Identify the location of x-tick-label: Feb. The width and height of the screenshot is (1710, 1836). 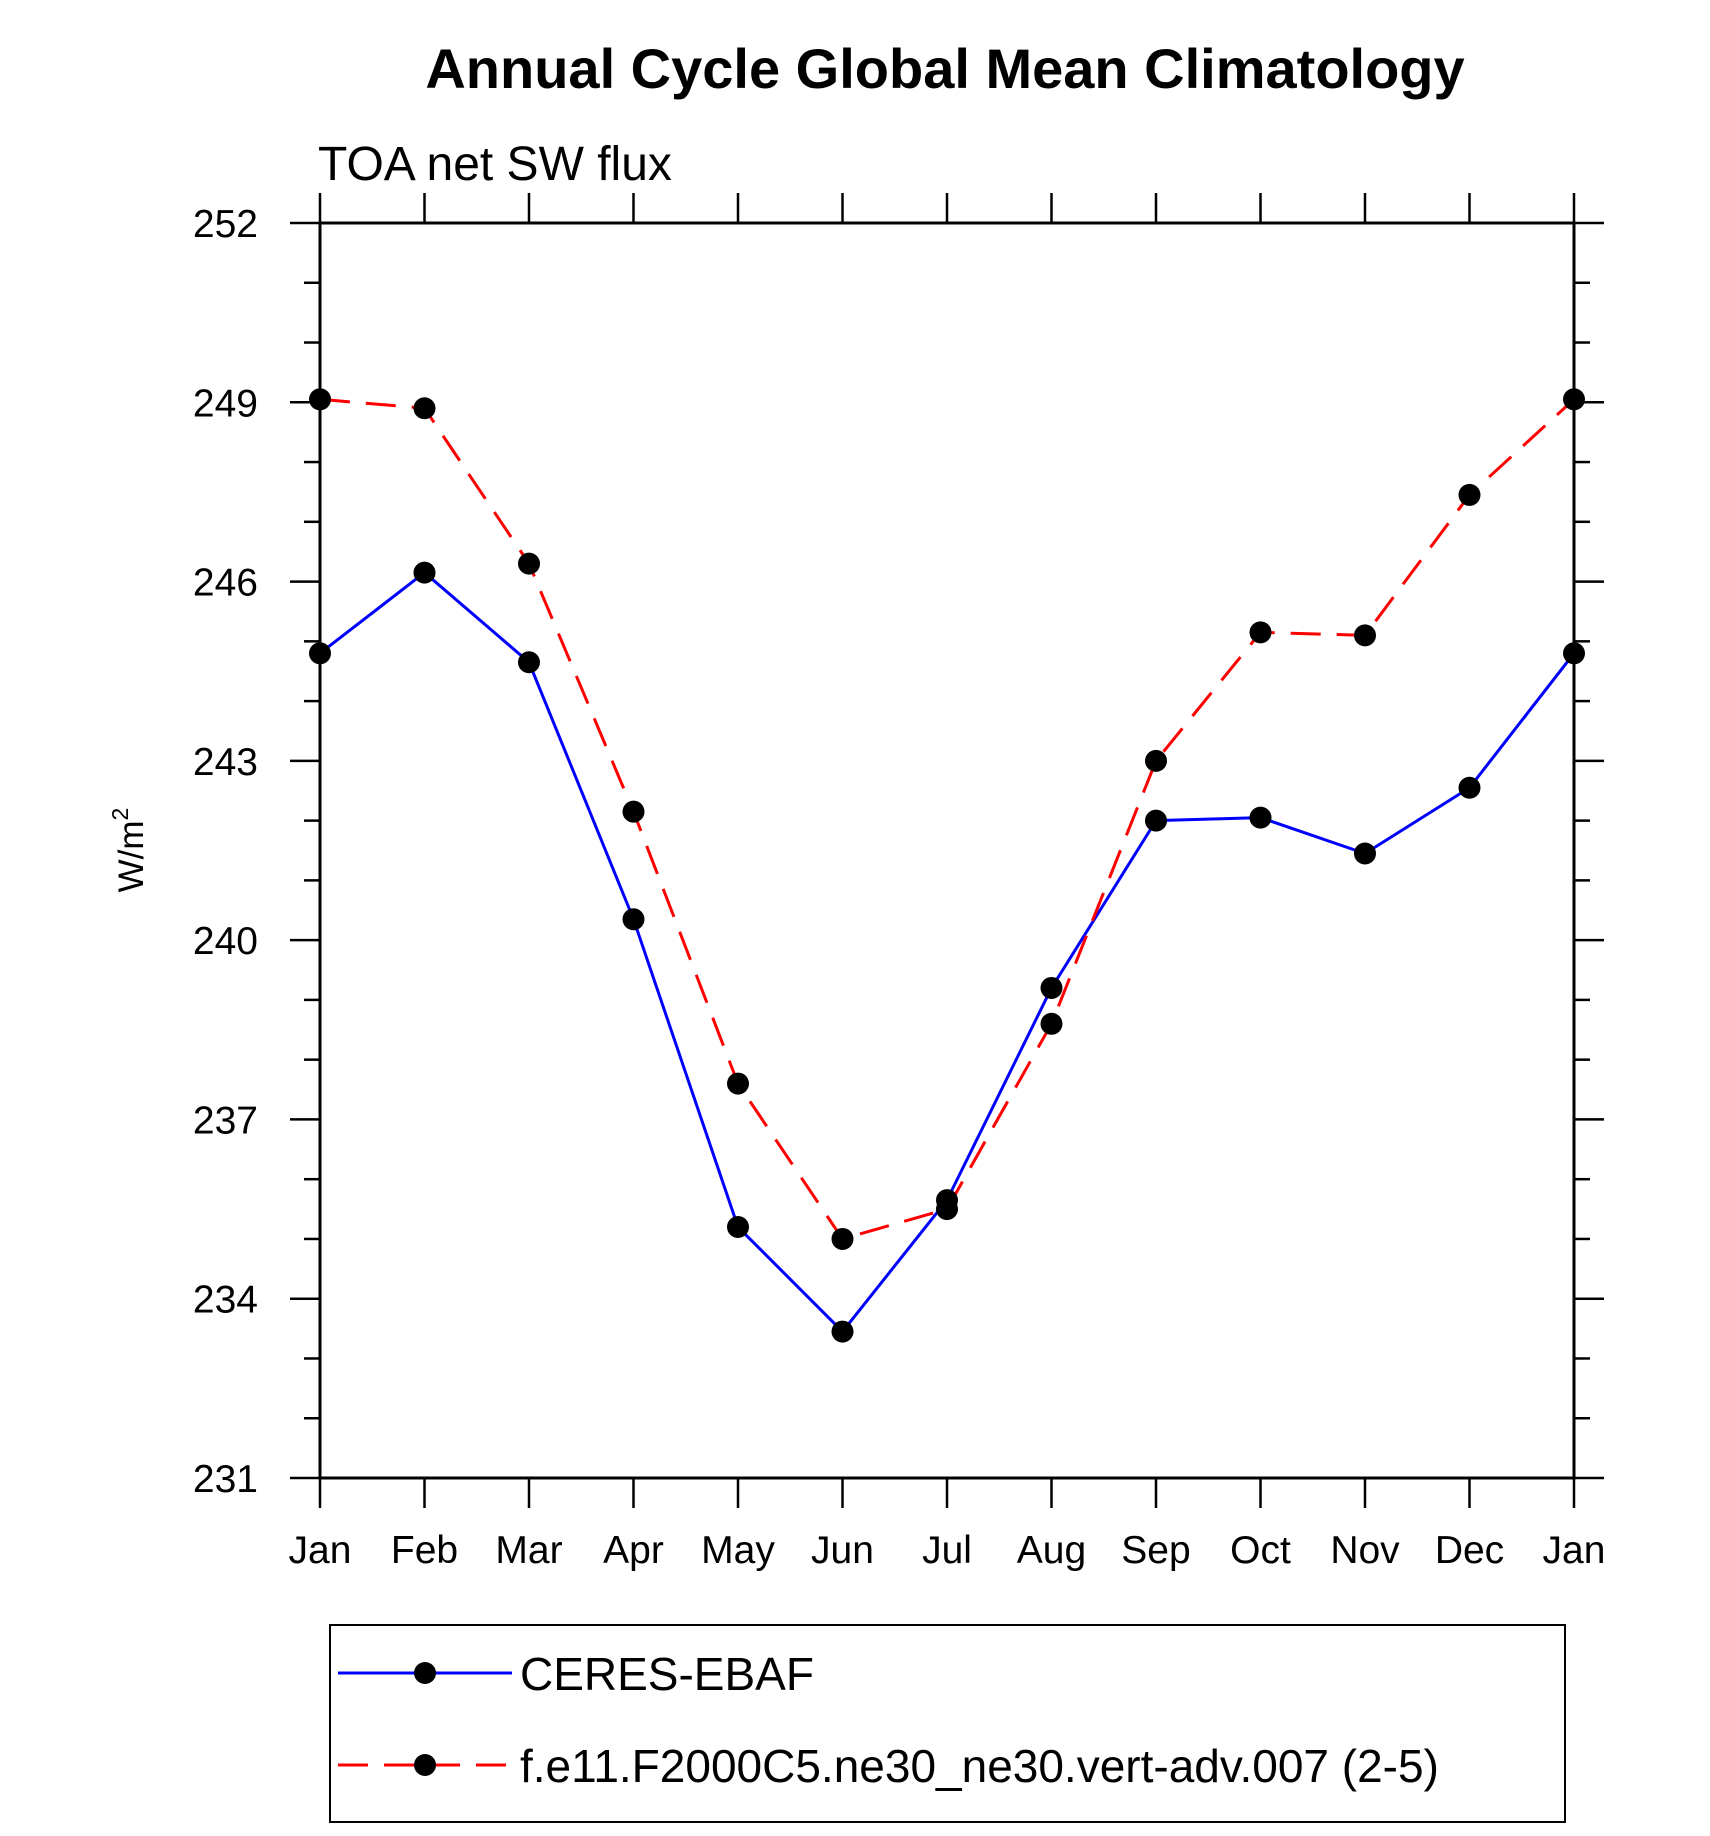
(424, 1550).